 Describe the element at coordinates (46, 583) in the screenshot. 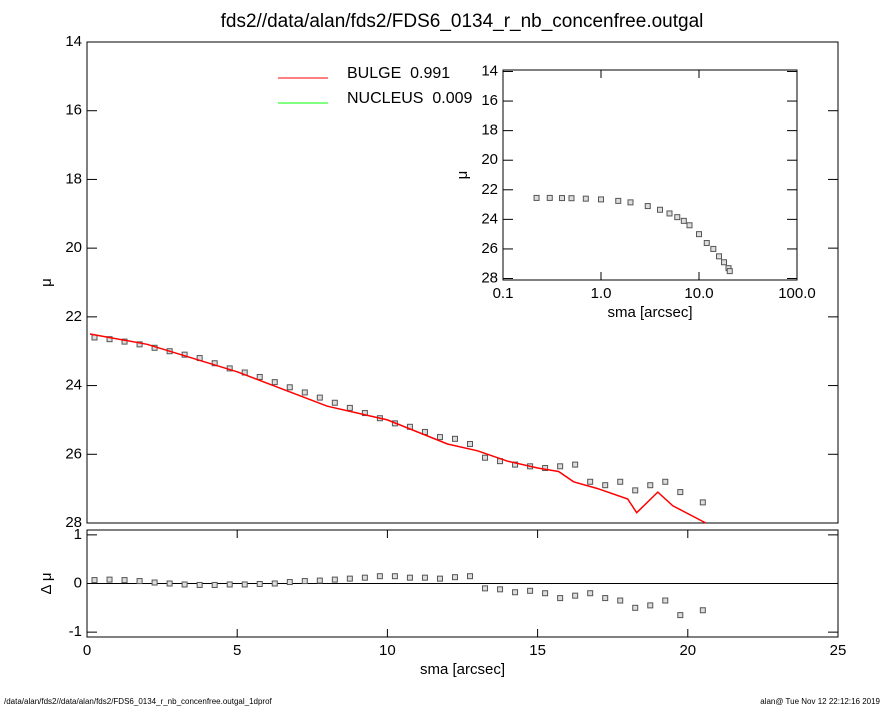

I see `y-axis-label: Δ μ` at that location.